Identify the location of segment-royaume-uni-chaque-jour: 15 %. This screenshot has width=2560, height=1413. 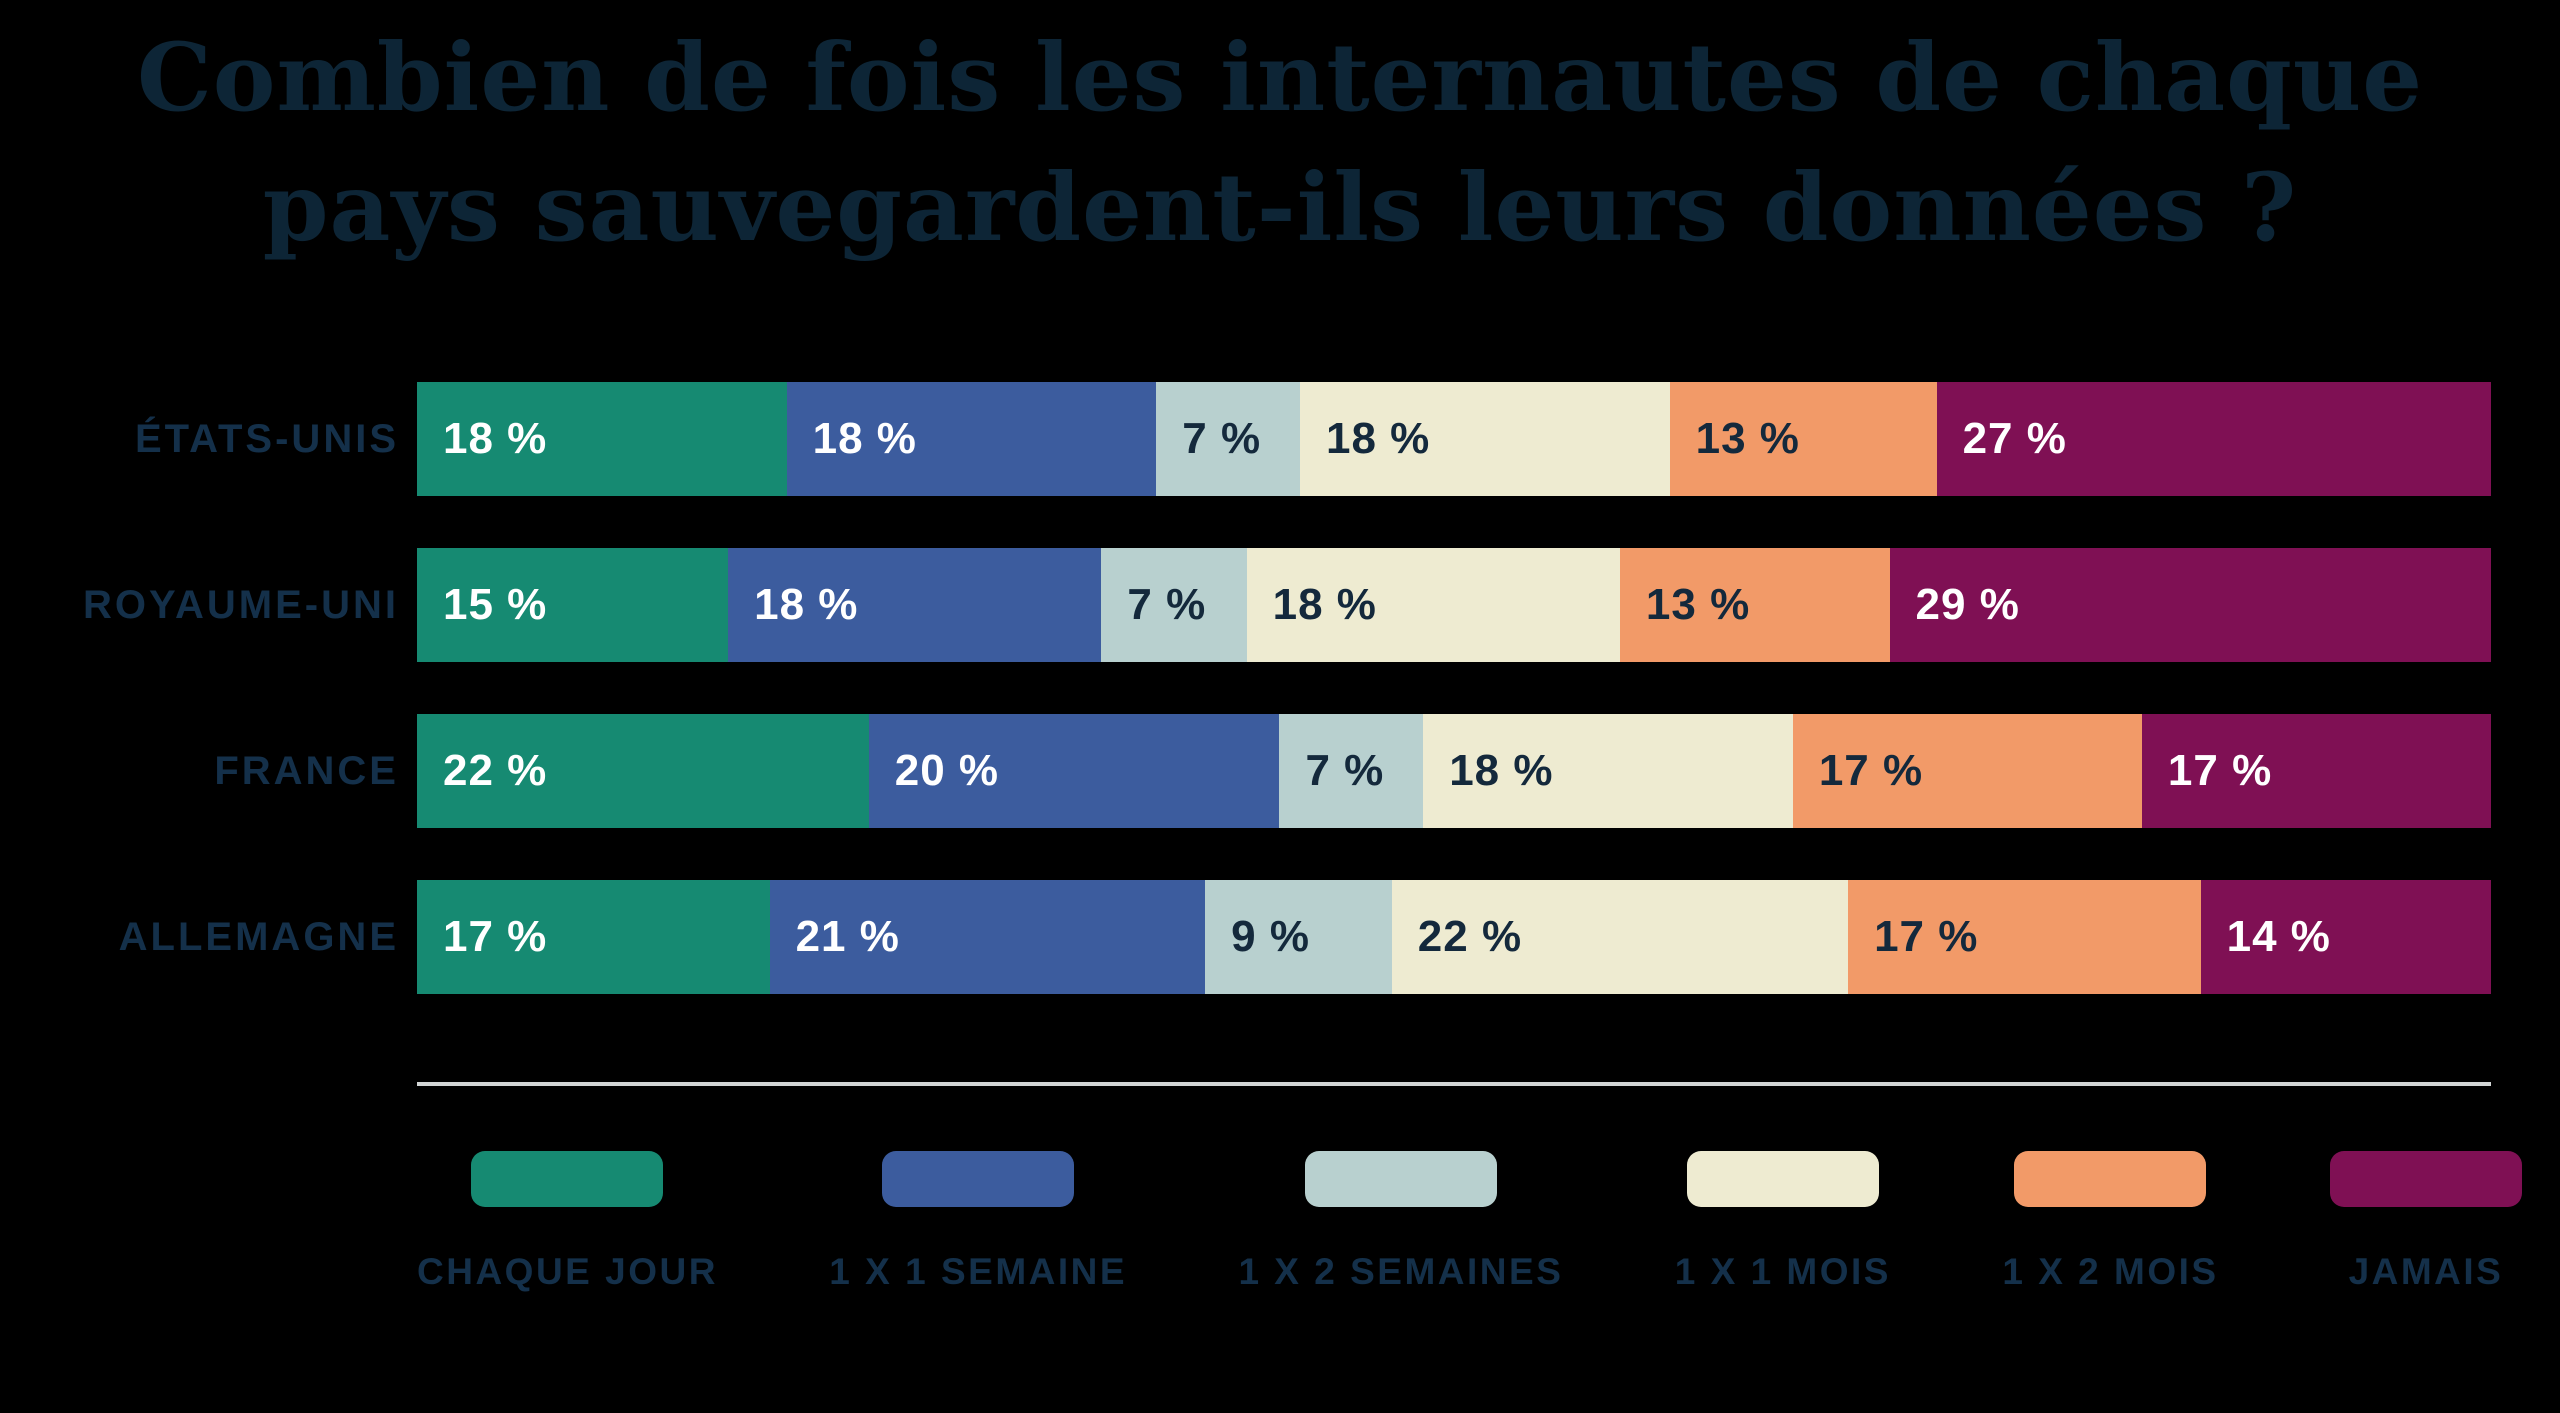
(573, 605).